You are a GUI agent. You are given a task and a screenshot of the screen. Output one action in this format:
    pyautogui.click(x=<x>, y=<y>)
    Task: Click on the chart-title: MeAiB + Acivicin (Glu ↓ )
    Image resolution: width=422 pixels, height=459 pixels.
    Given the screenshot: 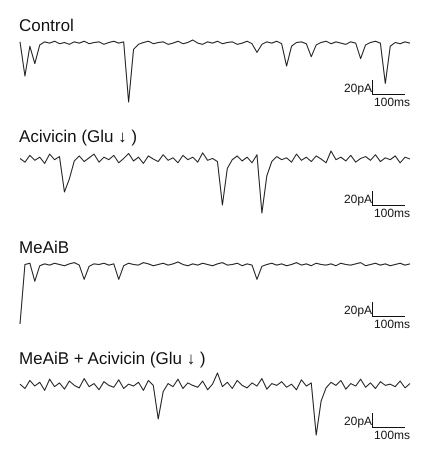 What is the action you would take?
    pyautogui.click(x=112, y=358)
    